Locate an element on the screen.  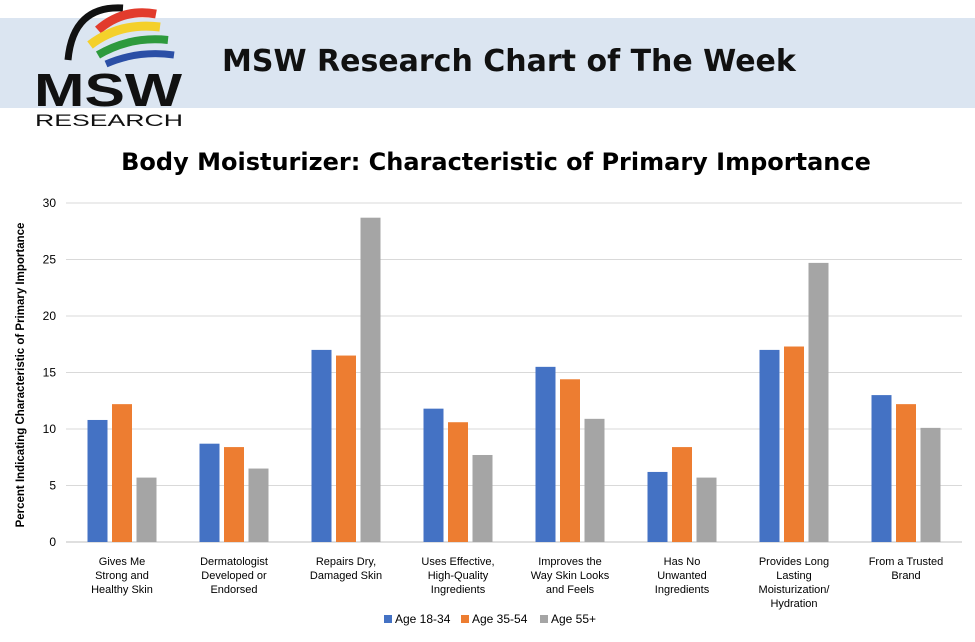
y-tick-labels: 0 5 10 15 20 25 30 is located at coordinates (50, 372).